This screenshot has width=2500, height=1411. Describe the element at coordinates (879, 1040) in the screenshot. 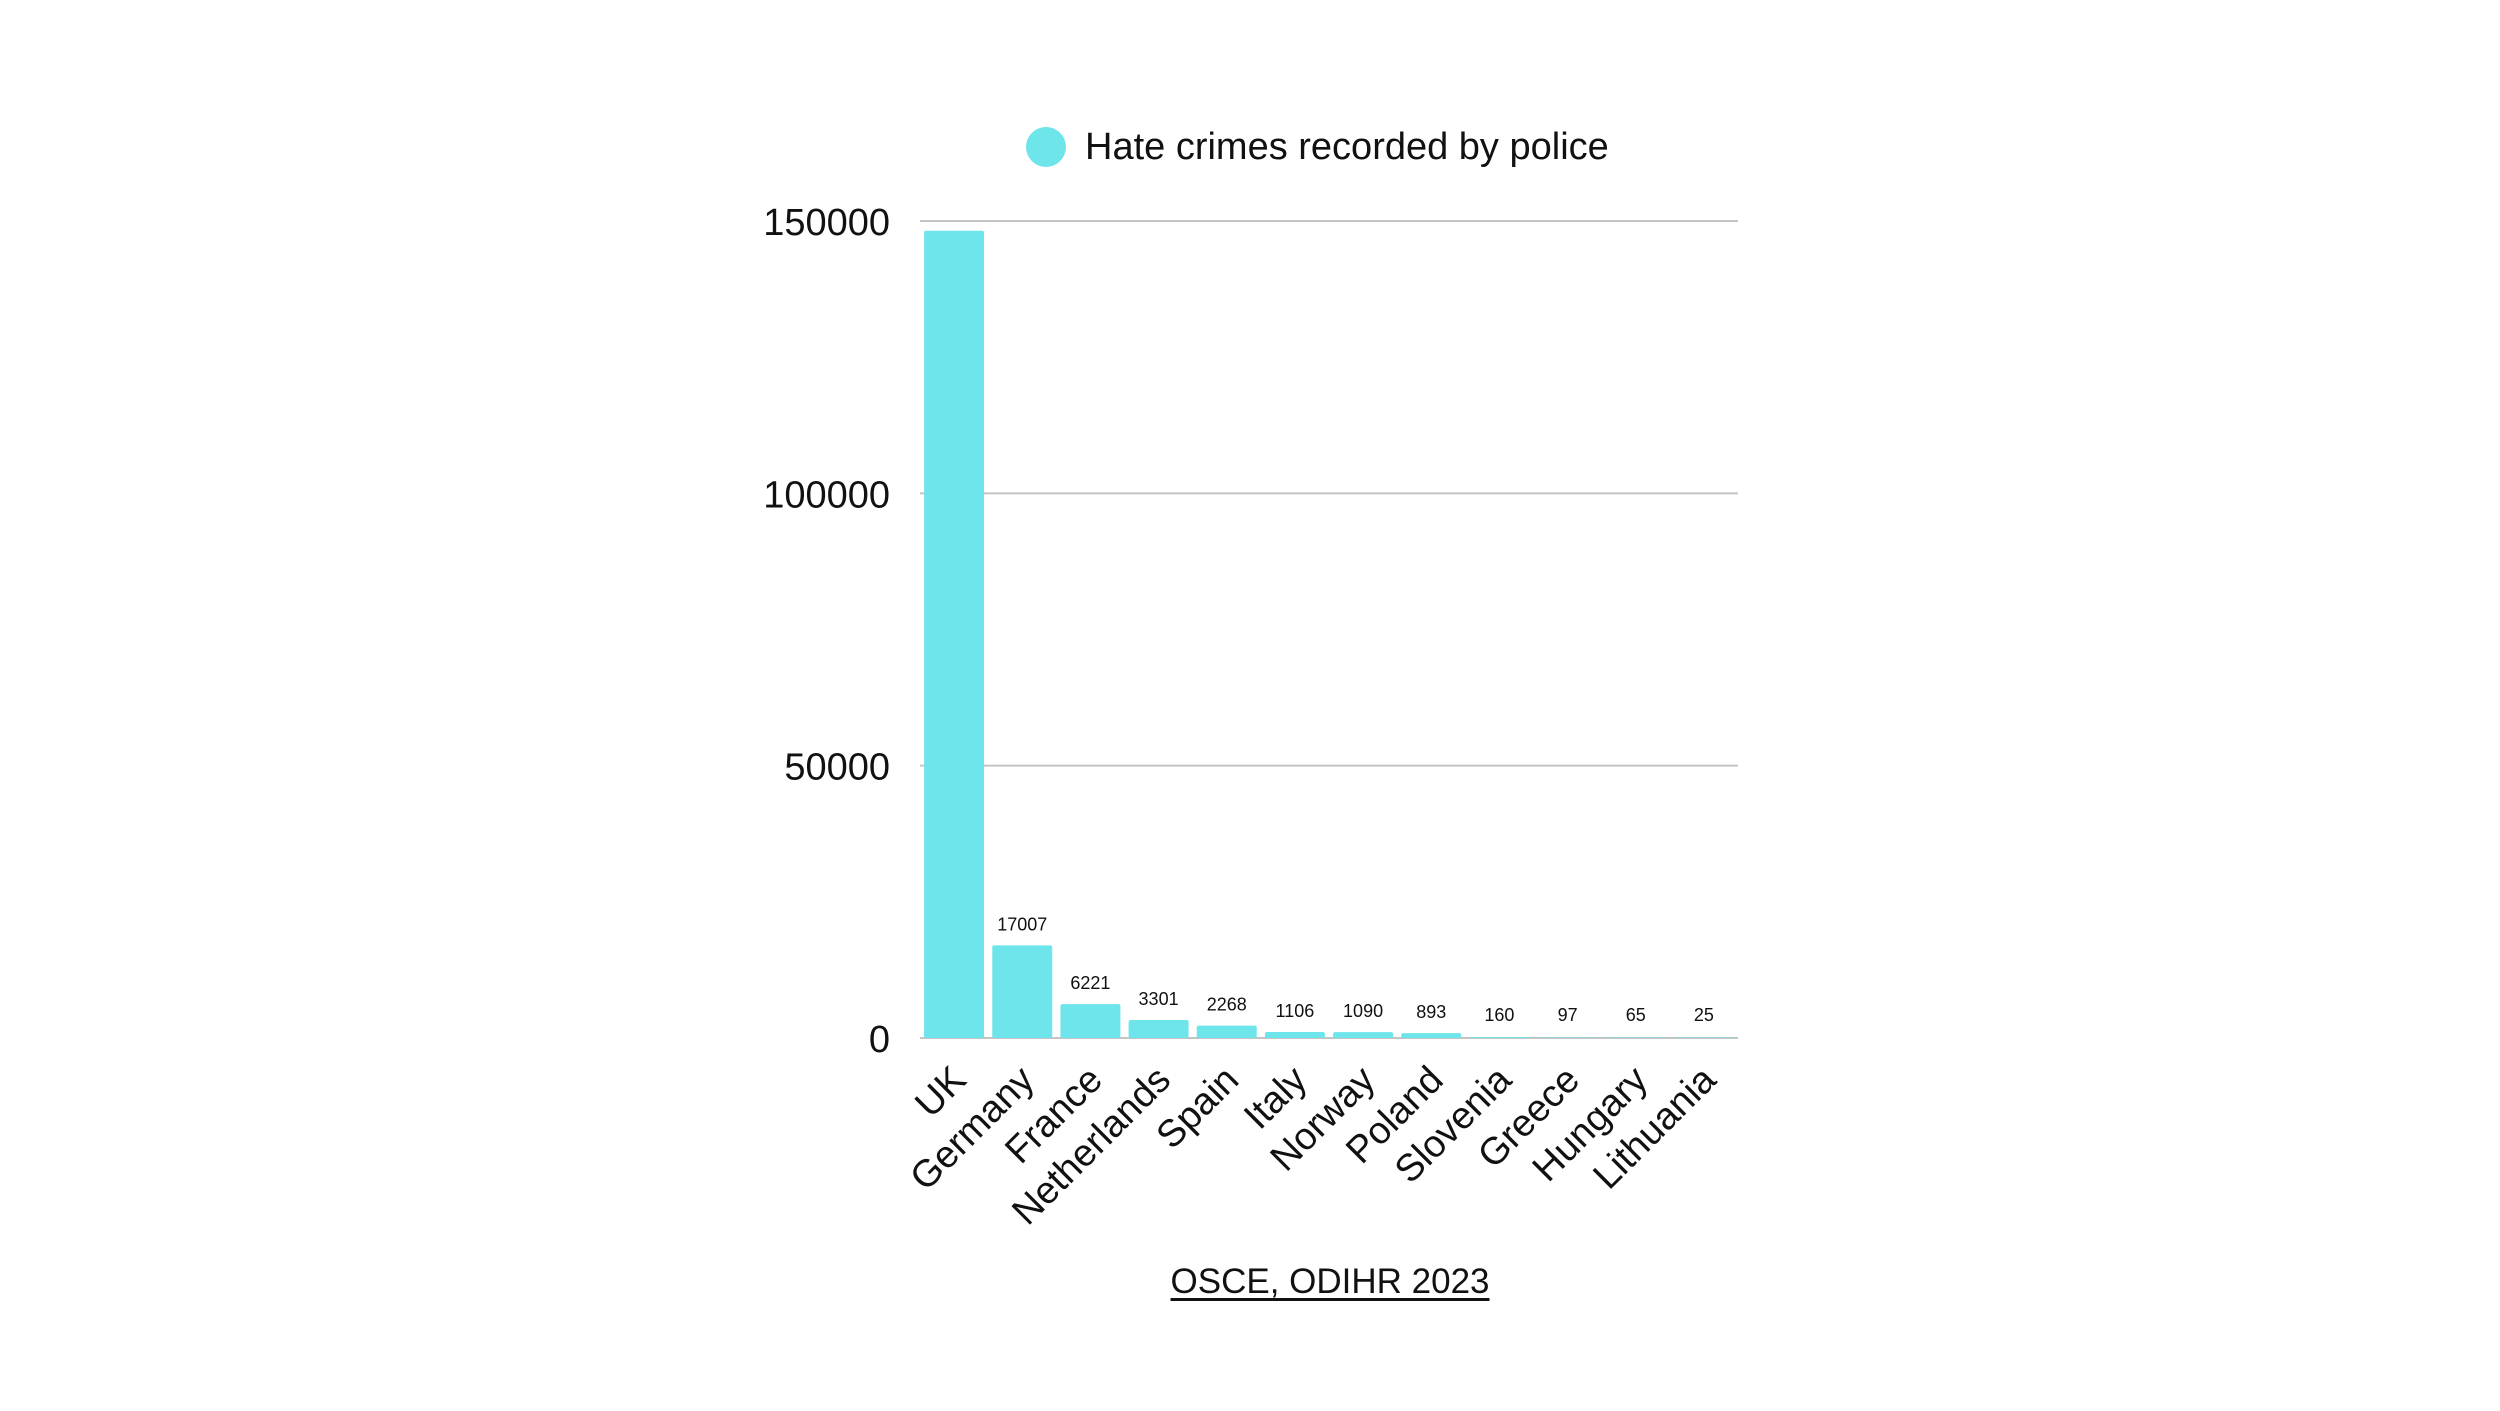

I see `y-tick-label: 0` at that location.